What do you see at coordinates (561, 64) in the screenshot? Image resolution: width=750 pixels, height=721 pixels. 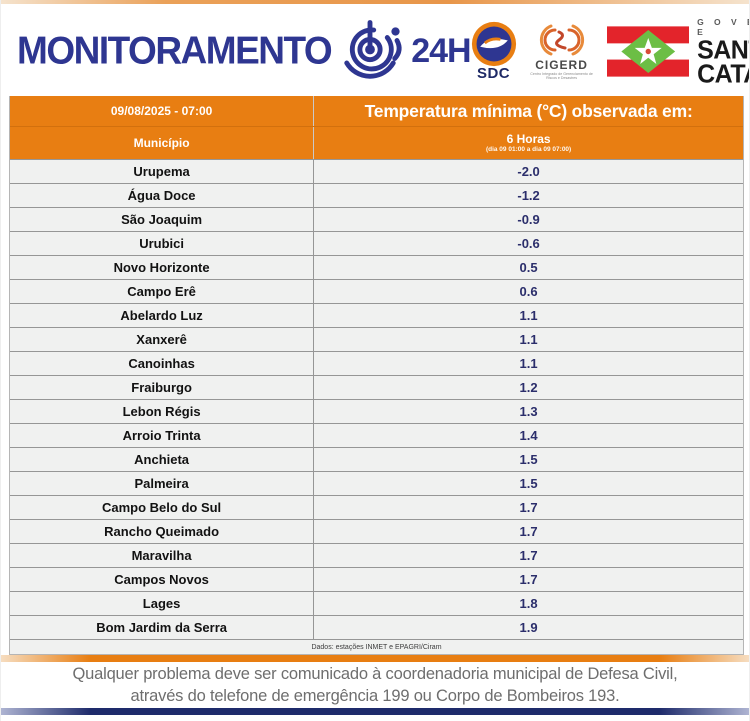 I see `cigerd-label: CIGERD` at bounding box center [561, 64].